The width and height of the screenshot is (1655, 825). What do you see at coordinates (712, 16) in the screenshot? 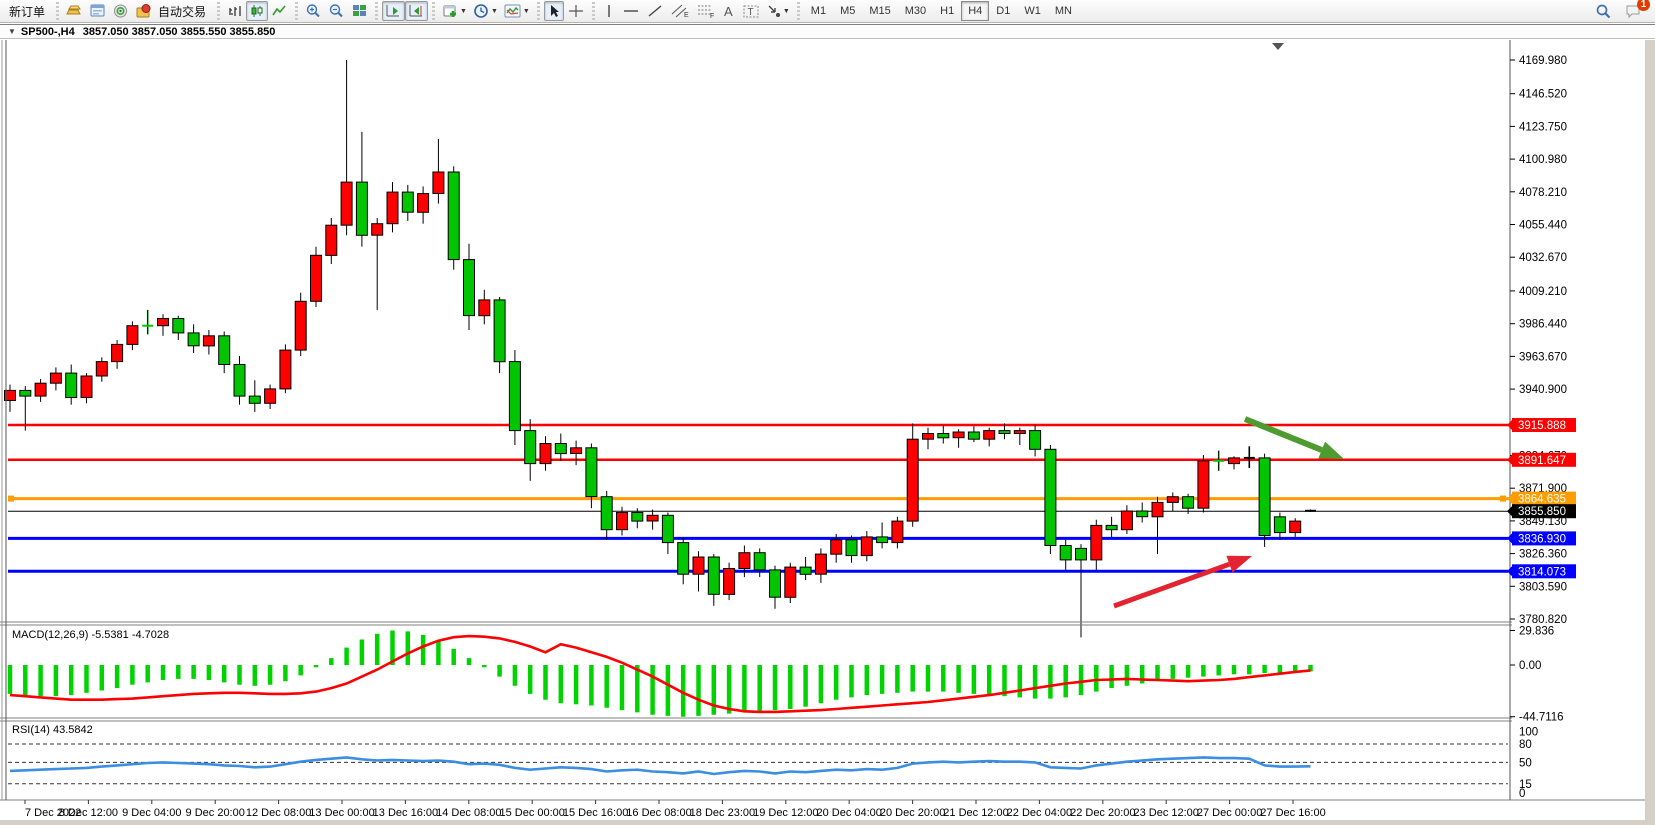
I see `svg-text: F` at bounding box center [712, 16].